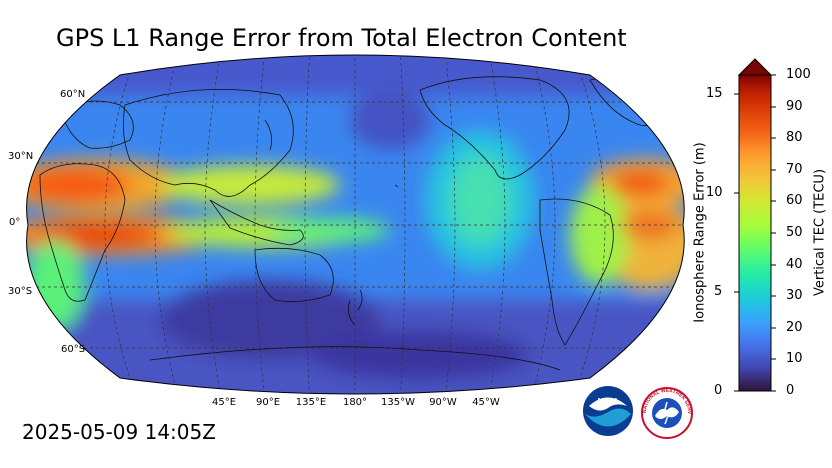 This screenshot has width=832, height=468. What do you see at coordinates (608, 411) in the screenshot?
I see `noaa-logo: NOAA` at bounding box center [608, 411].